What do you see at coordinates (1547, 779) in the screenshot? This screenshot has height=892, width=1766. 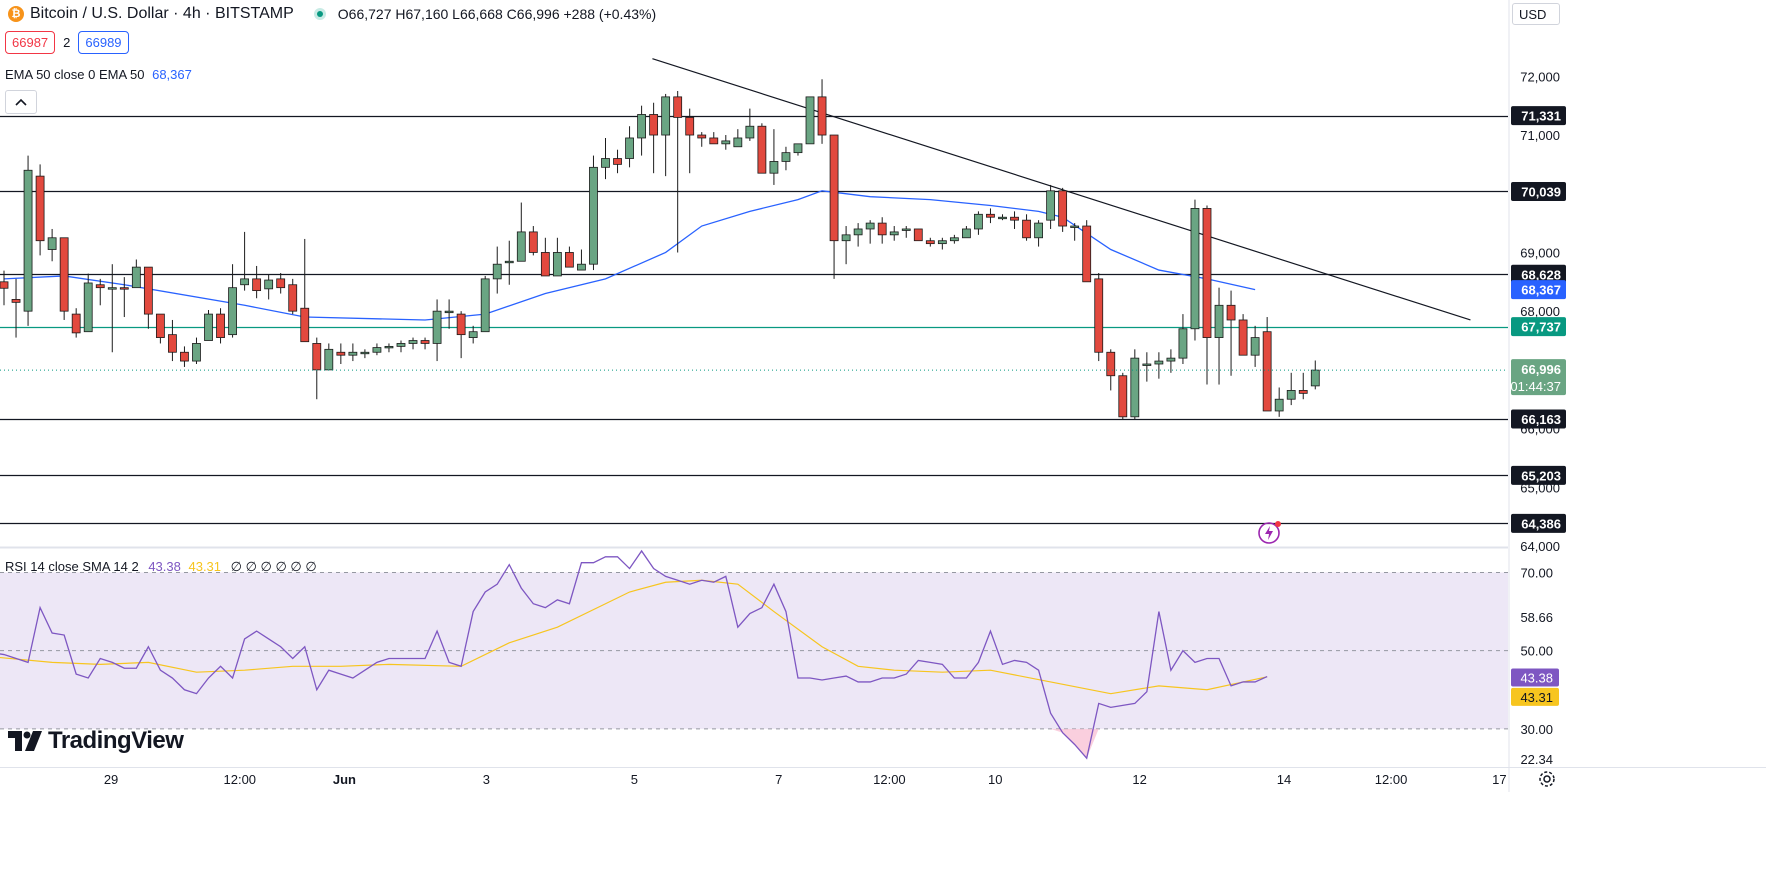 I see `gear-icon` at bounding box center [1547, 779].